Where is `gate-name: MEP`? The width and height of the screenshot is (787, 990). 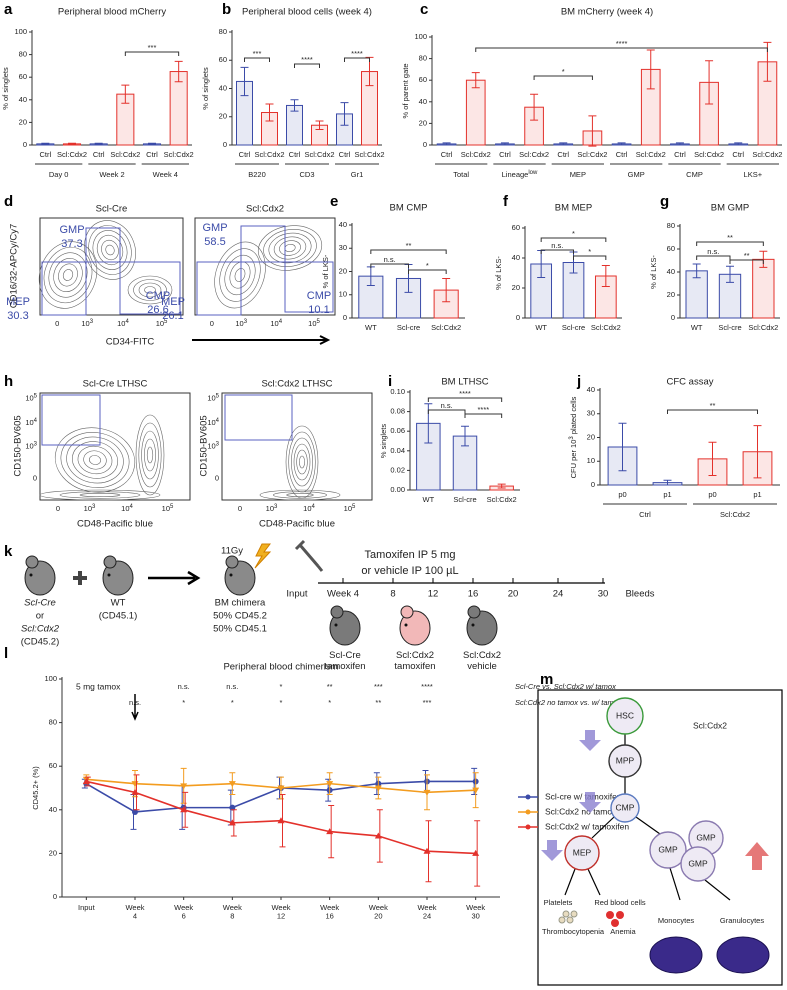 gate-name: MEP is located at coordinates (173, 302).